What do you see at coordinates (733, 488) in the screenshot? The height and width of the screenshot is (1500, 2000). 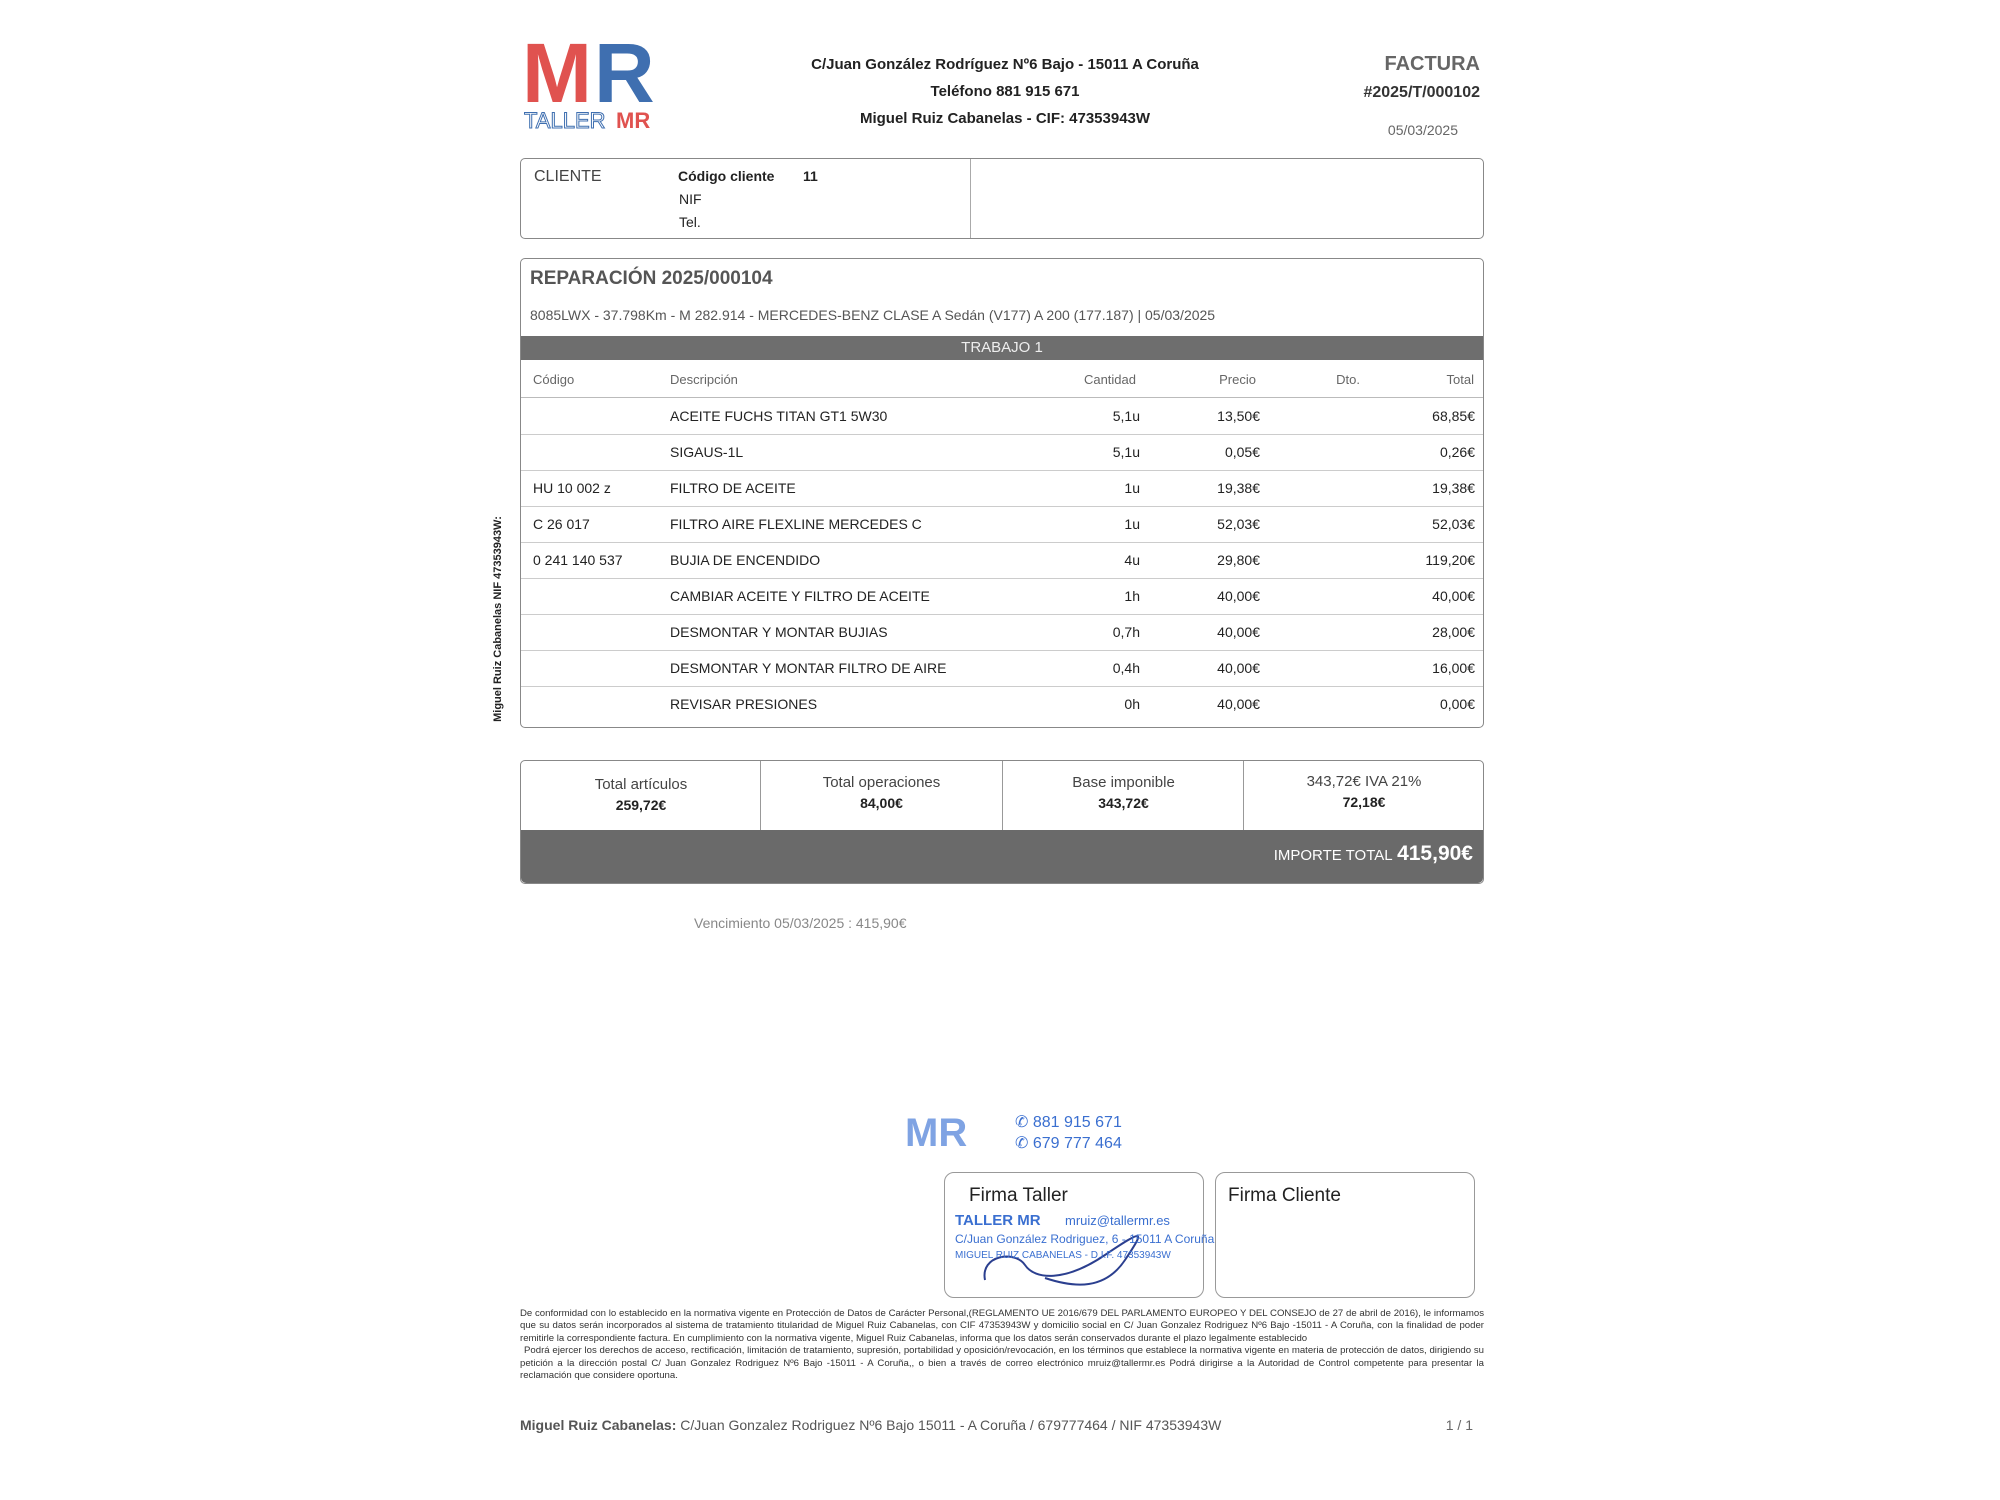 I see `row-description: FILTRO DE ACEITE` at bounding box center [733, 488].